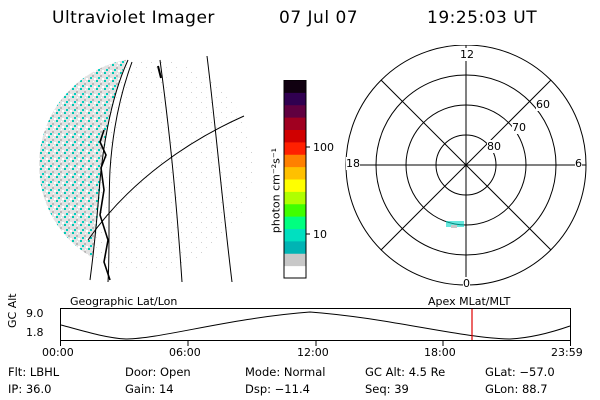 The height and width of the screenshot is (400, 600). Describe the element at coordinates (320, 234) in the screenshot. I see `colorbar-tick-10: 10` at that location.